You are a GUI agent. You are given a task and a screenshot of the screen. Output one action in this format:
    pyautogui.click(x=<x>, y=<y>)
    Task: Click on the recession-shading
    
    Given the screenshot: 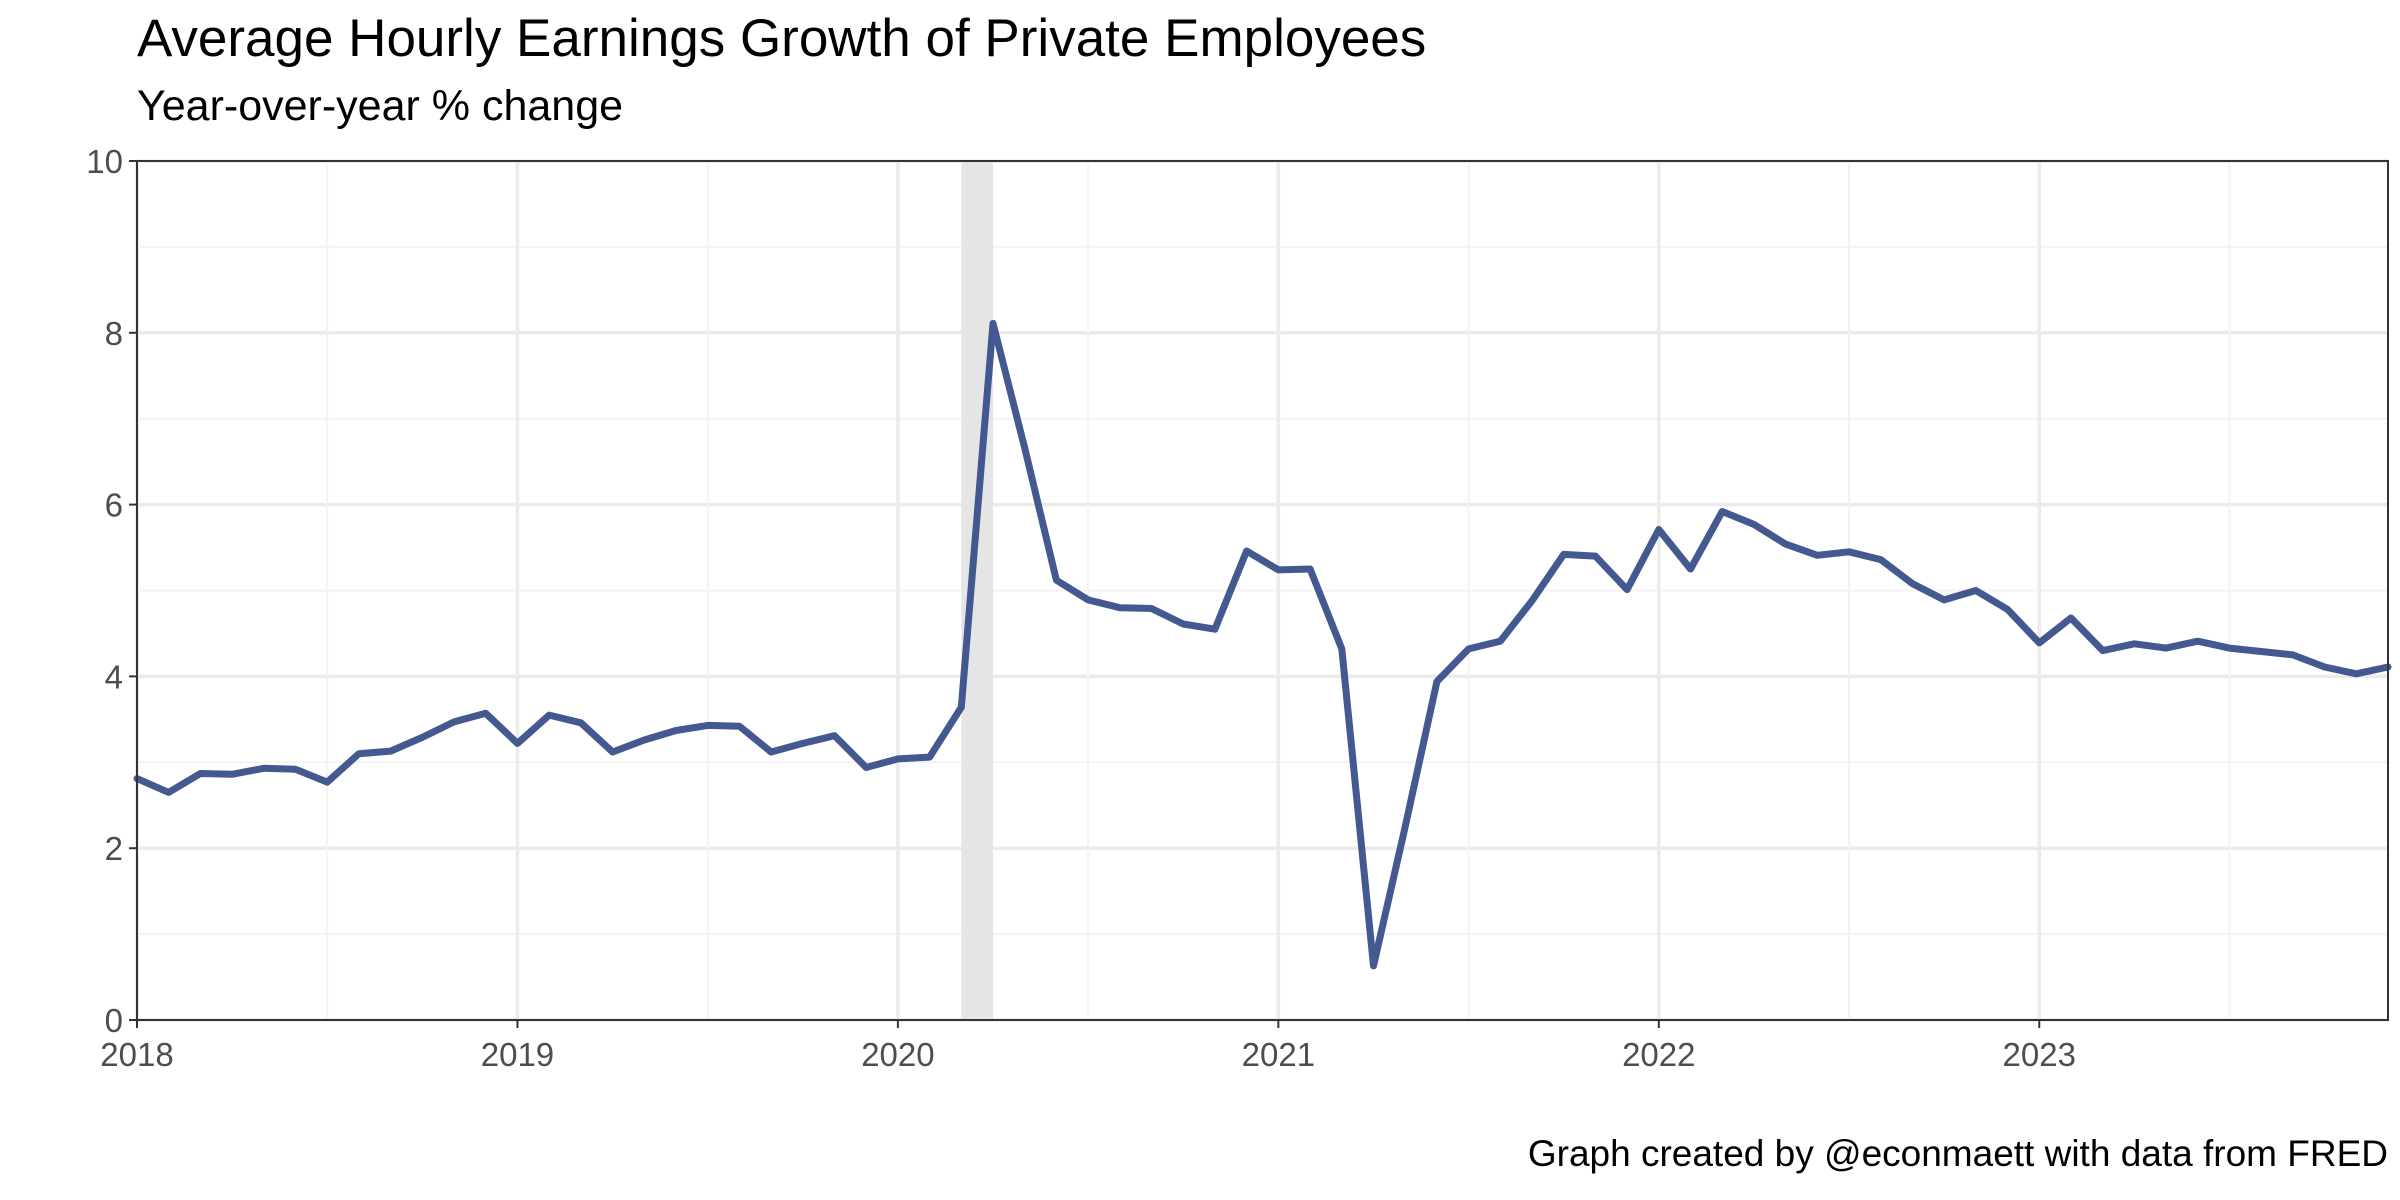 What is the action you would take?
    pyautogui.click(x=977, y=590)
    